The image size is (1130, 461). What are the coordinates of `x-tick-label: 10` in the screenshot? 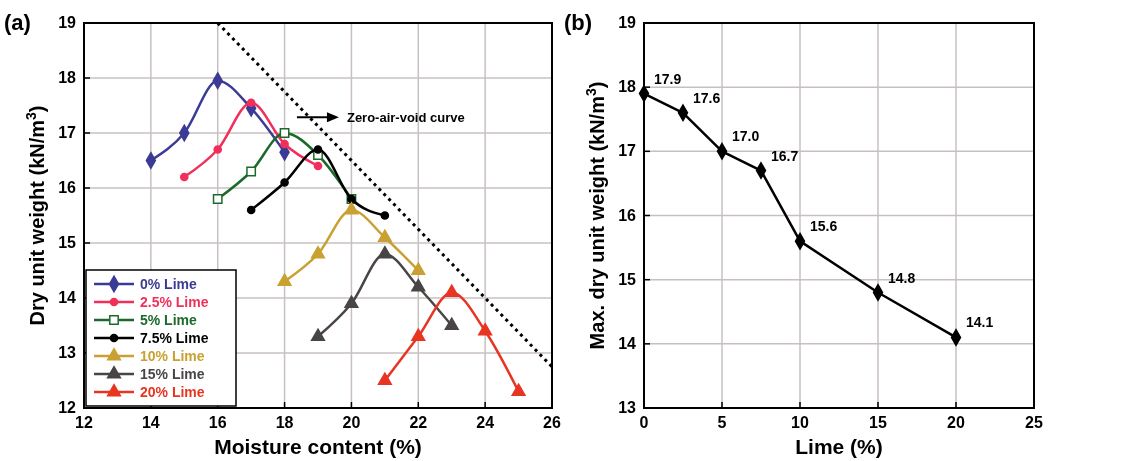 It's located at (800, 422).